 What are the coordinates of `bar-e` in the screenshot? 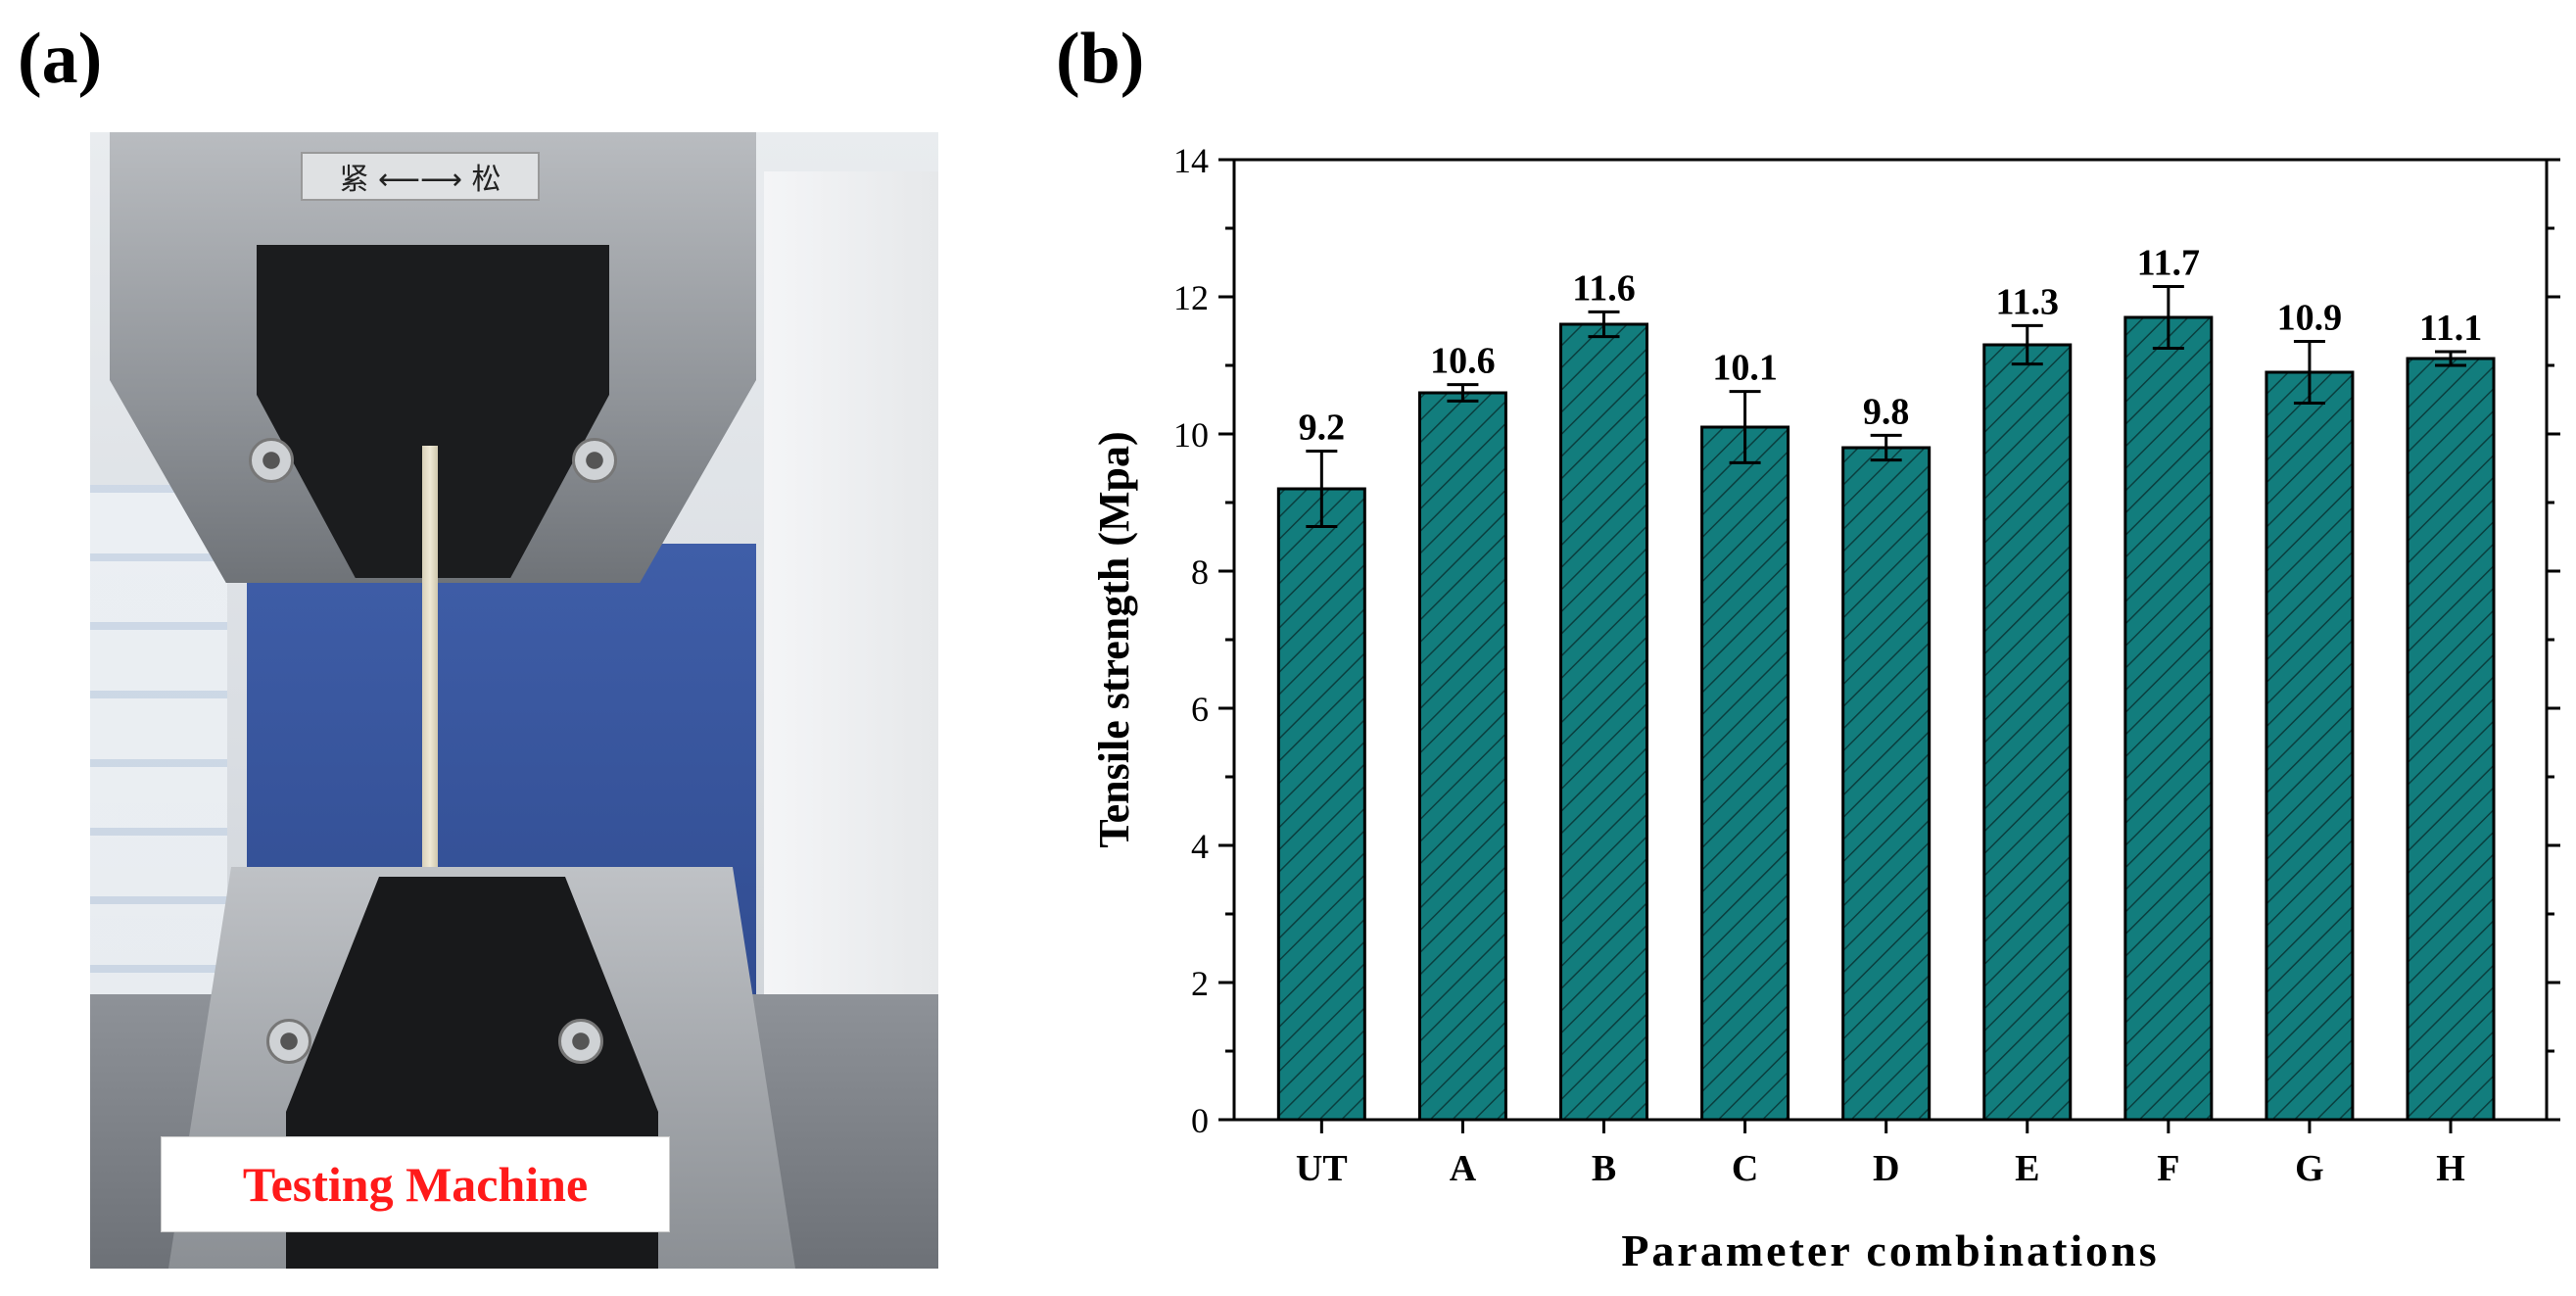 It's located at (2028, 732).